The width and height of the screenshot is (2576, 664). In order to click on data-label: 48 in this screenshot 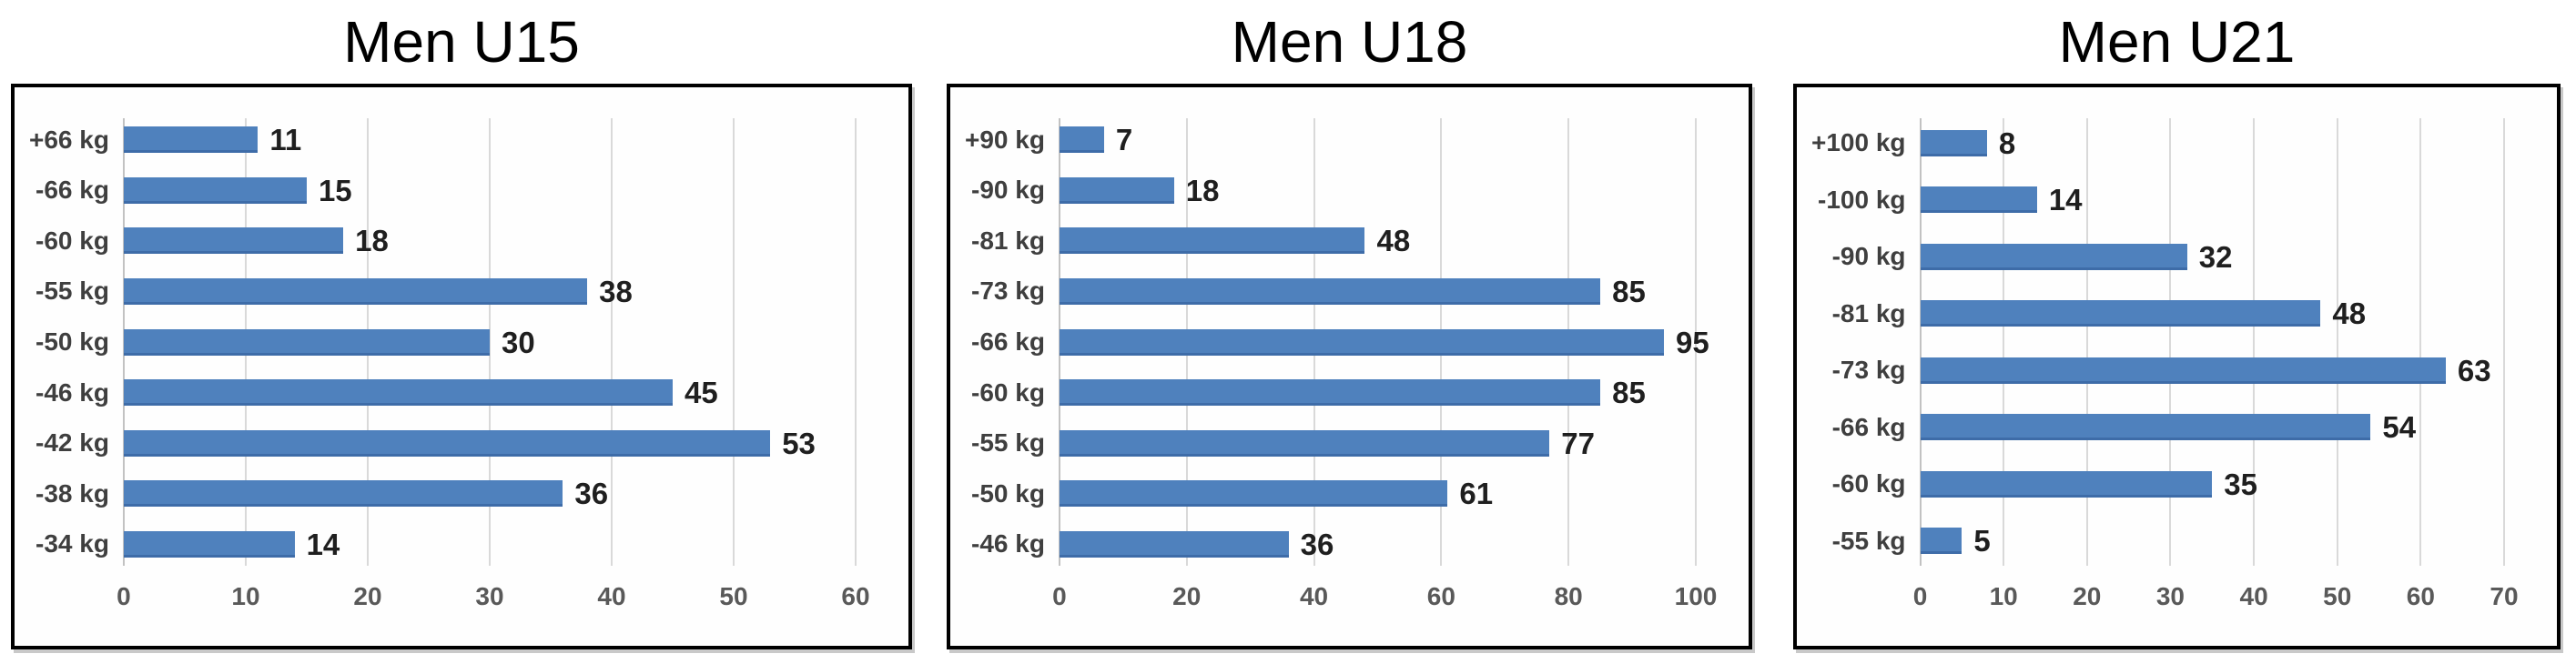, I will do `click(1393, 241)`.